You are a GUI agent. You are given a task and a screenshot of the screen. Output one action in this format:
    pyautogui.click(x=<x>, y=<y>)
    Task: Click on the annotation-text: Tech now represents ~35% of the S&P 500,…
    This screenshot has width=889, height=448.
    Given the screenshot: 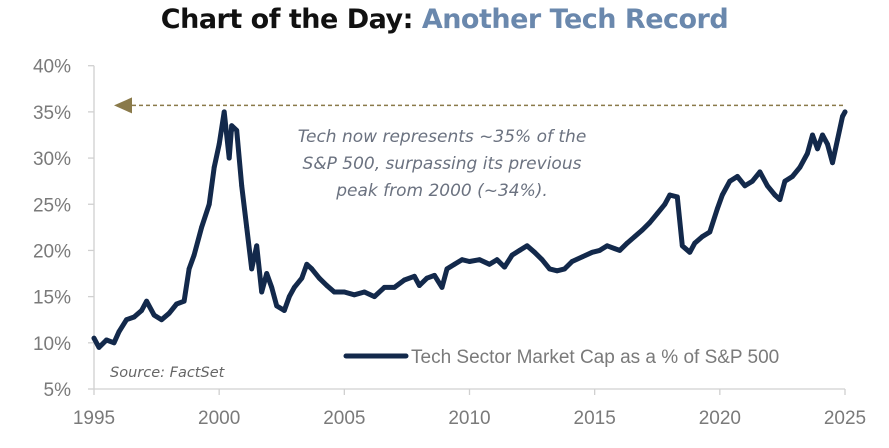 What is the action you would take?
    pyautogui.click(x=442, y=164)
    